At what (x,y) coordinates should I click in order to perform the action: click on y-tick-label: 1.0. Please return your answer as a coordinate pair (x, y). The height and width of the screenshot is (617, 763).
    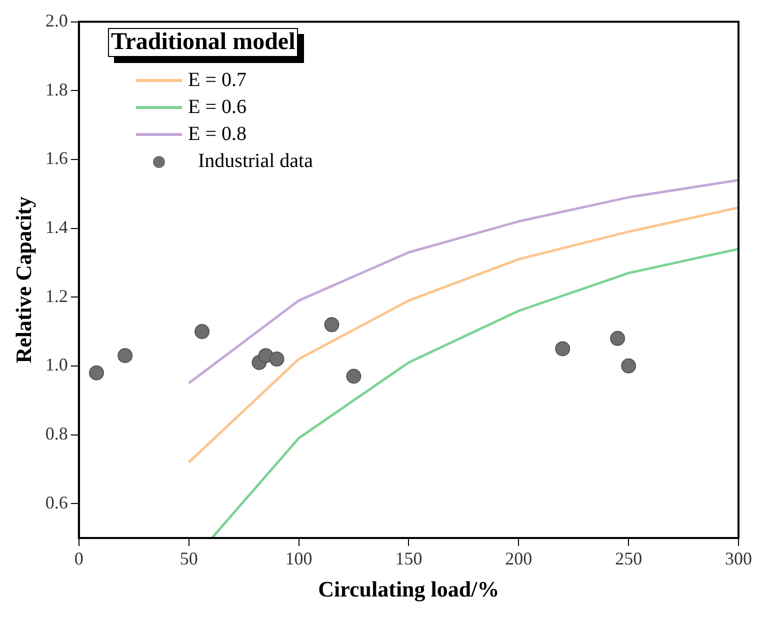
    Looking at the image, I should click on (56, 364).